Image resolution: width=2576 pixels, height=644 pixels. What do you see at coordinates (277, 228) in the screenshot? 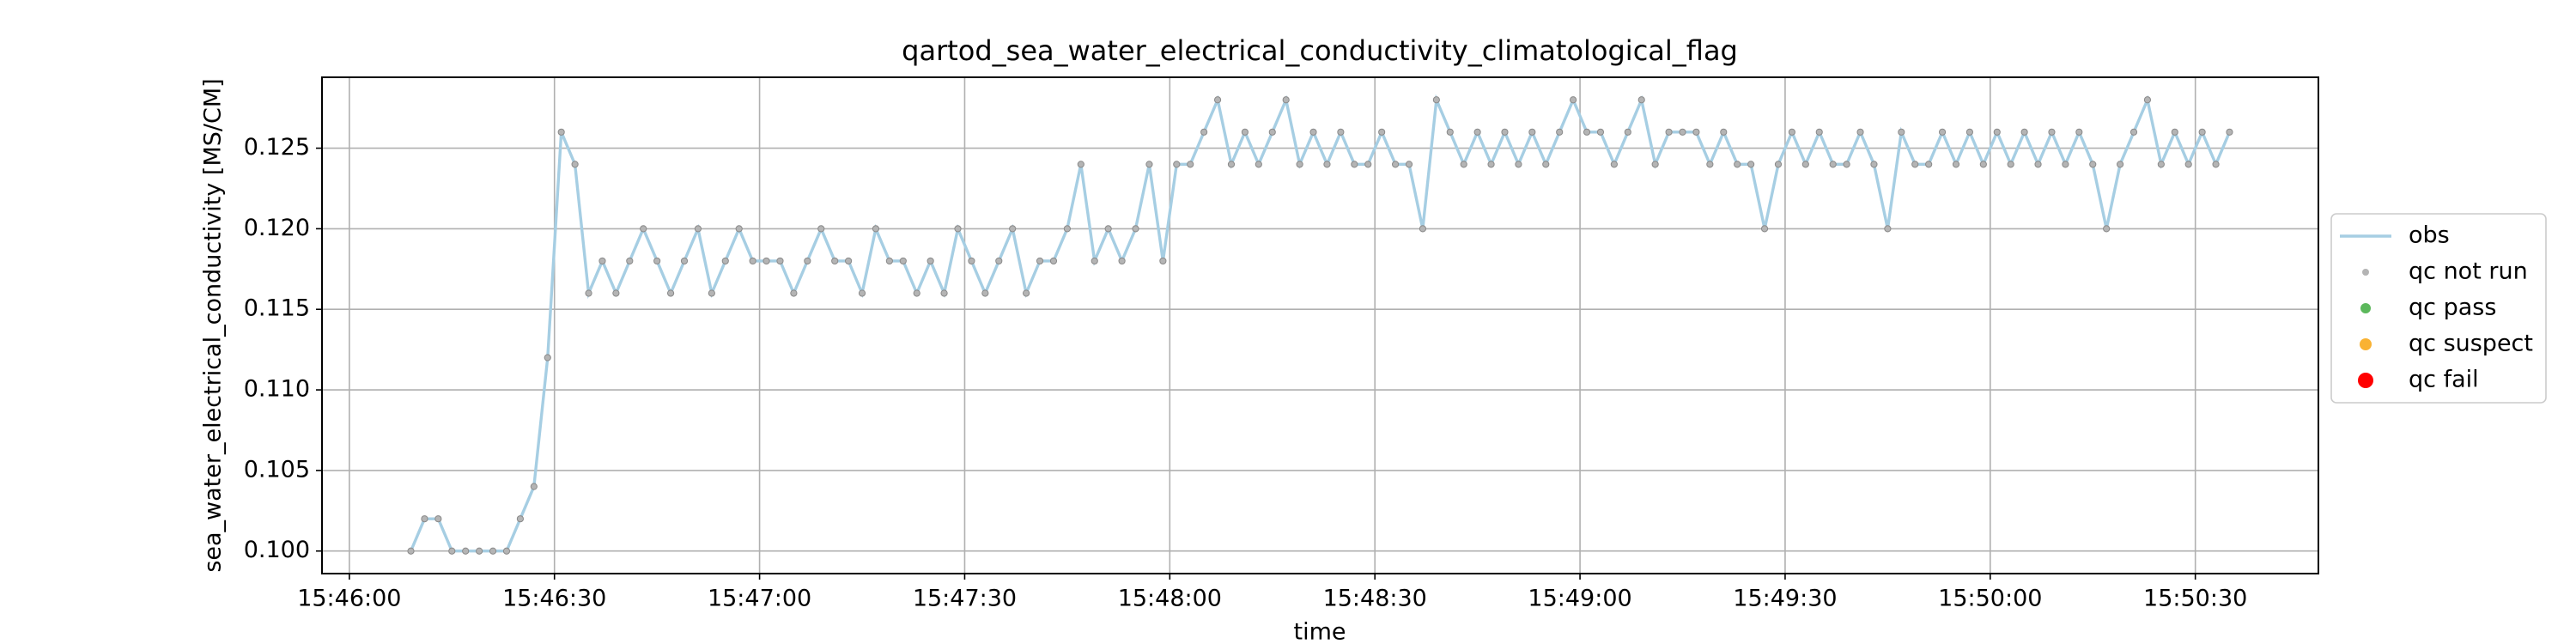
I see `y-tick-label: 0.120` at bounding box center [277, 228].